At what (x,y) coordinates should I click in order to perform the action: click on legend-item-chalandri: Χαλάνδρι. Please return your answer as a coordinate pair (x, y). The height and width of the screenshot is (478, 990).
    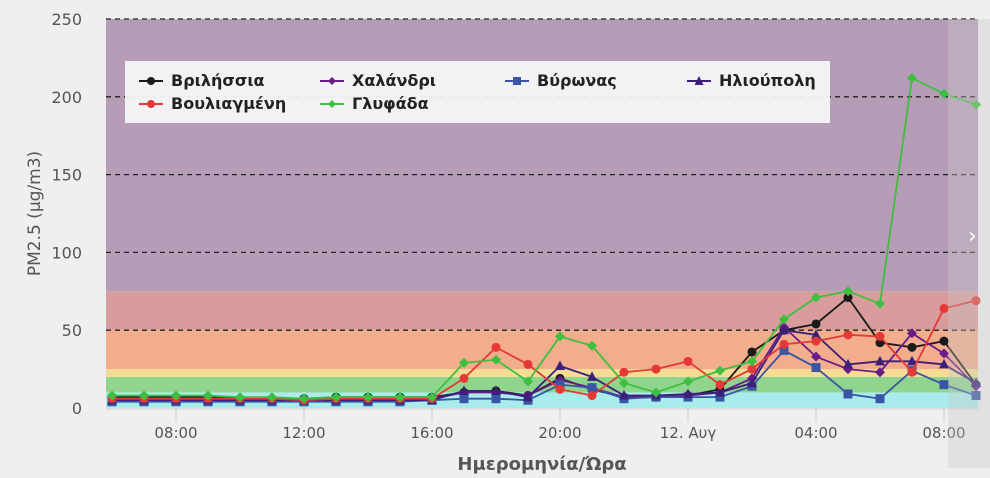
    Looking at the image, I should click on (378, 80).